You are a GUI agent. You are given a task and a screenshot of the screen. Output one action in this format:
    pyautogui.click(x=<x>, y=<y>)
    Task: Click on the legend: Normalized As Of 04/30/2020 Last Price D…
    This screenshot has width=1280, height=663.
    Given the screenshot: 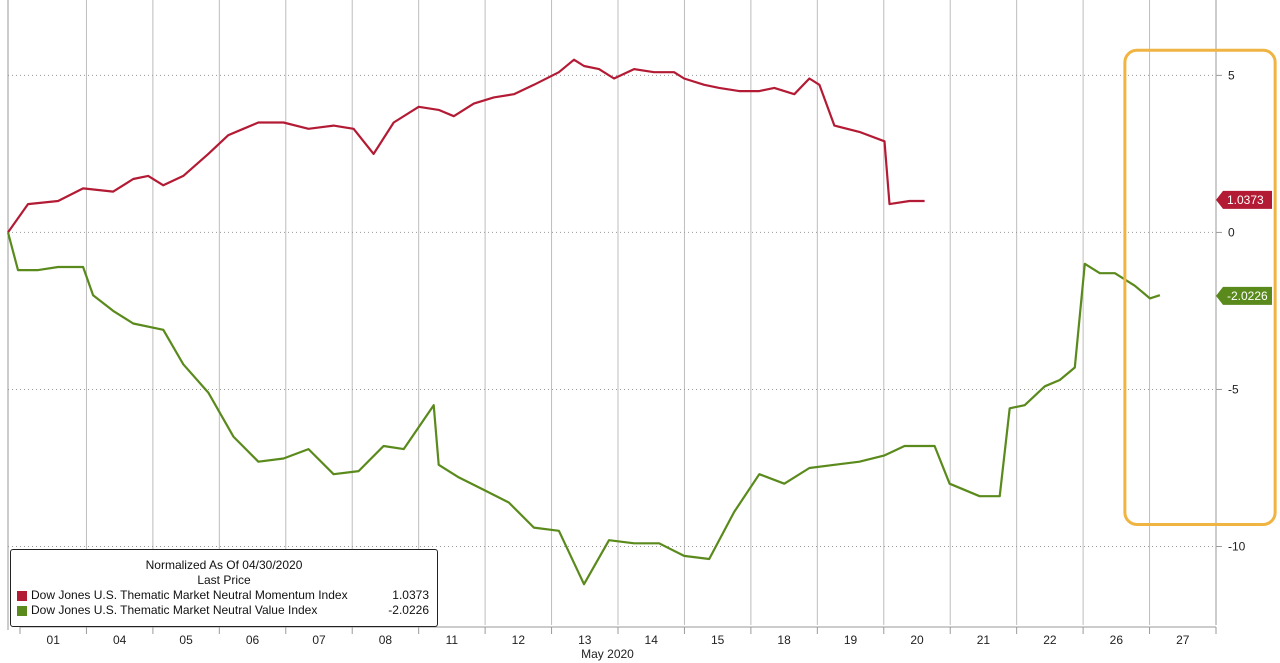 What is the action you would take?
    pyautogui.click(x=224, y=588)
    